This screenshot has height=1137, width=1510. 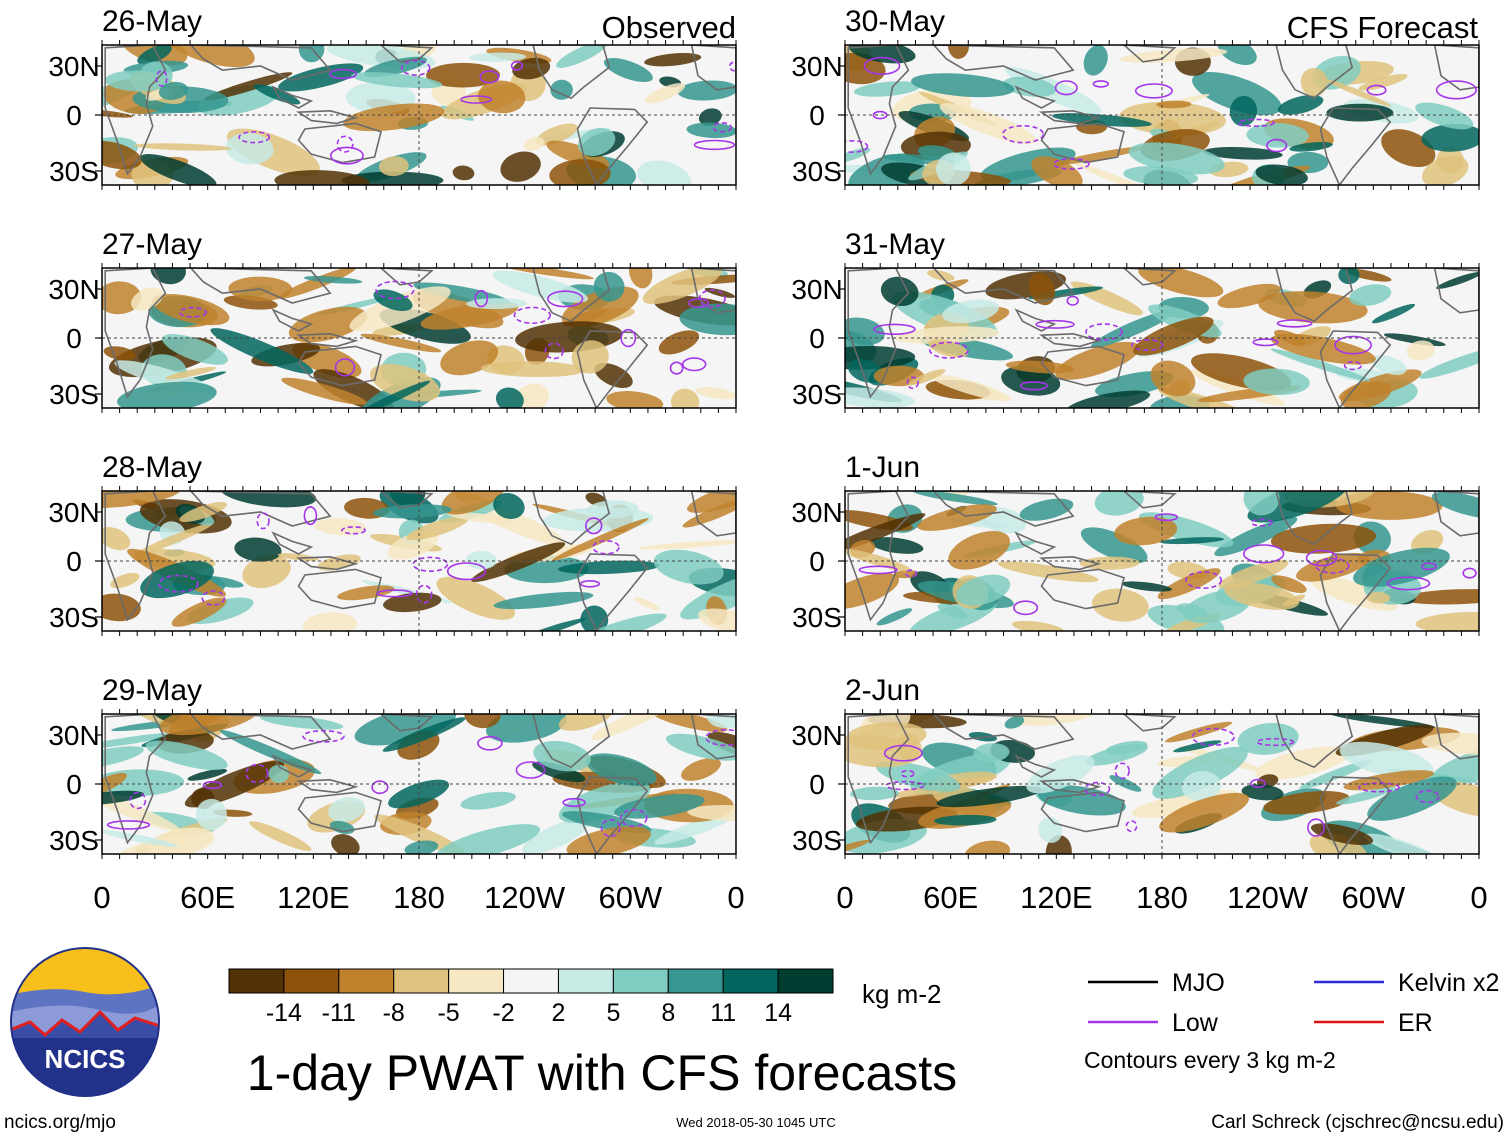 What do you see at coordinates (60, 1122) in the screenshot?
I see `site-link: ncics.org/mjo` at bounding box center [60, 1122].